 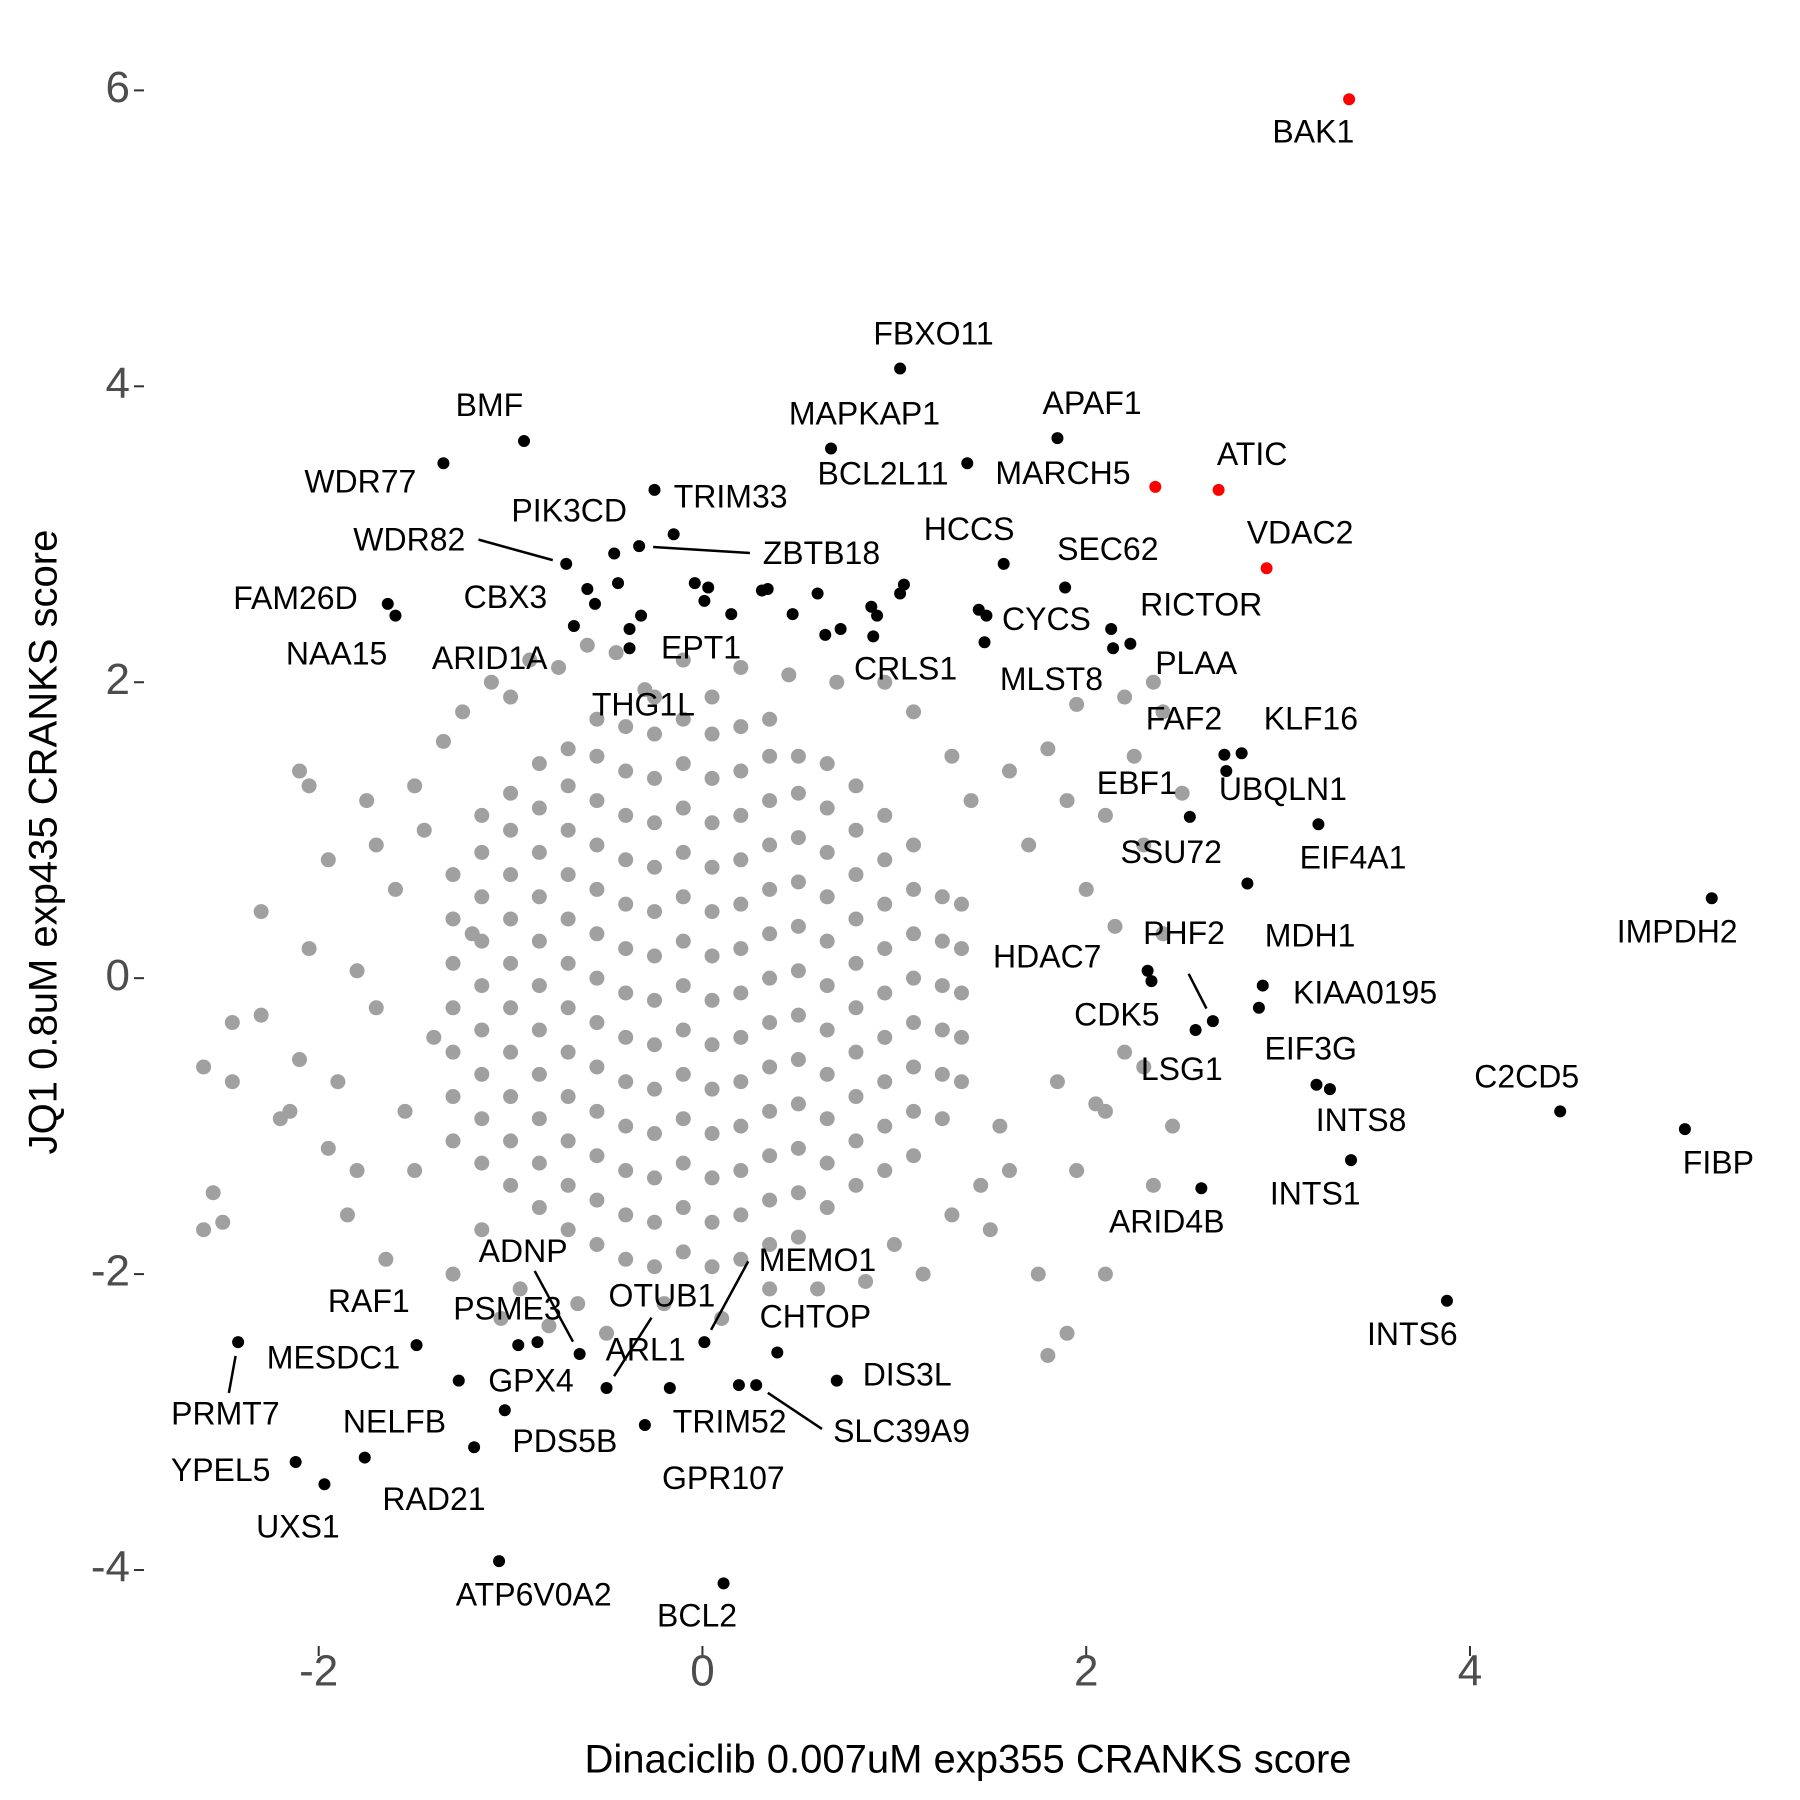 I want to click on point-label: NELFB, so click(x=394, y=1422).